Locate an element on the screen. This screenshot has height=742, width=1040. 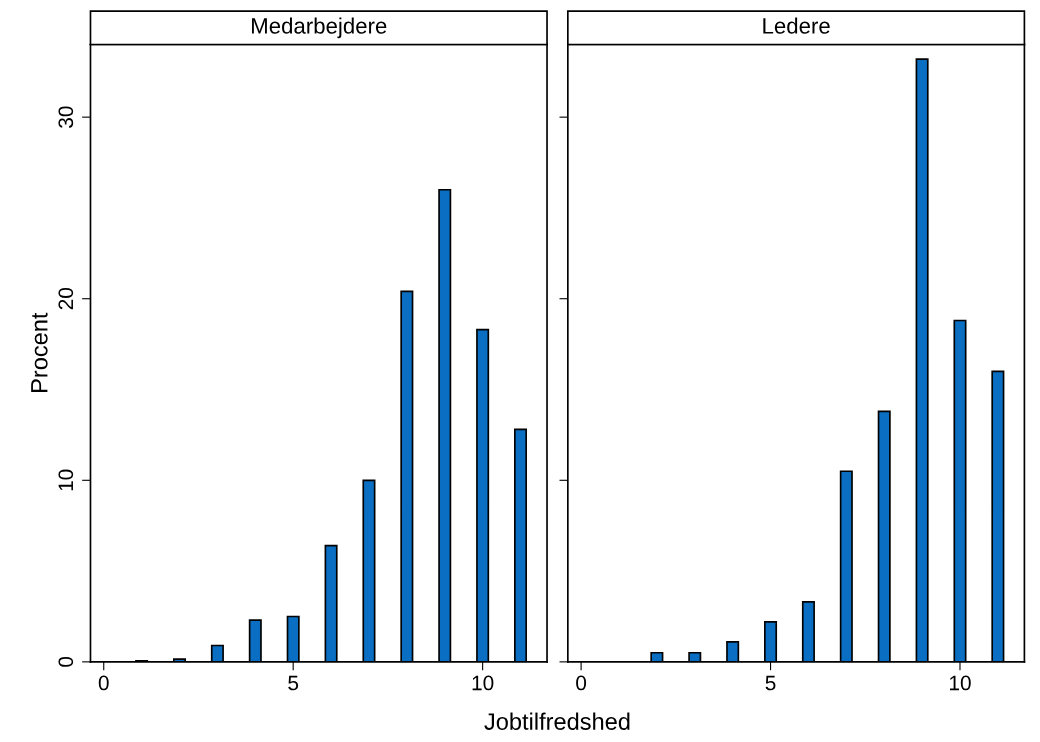
y-tick-label: 0 is located at coordinates (66, 661).